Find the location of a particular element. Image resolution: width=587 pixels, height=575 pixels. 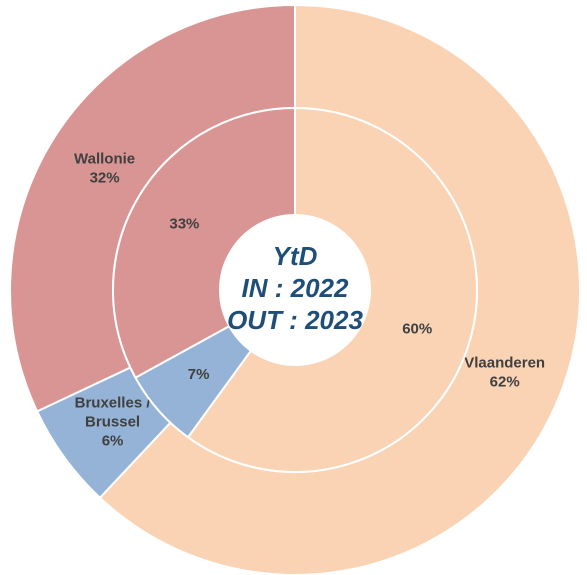

slice-label: Vlaanderen 62% is located at coordinates (504, 372).